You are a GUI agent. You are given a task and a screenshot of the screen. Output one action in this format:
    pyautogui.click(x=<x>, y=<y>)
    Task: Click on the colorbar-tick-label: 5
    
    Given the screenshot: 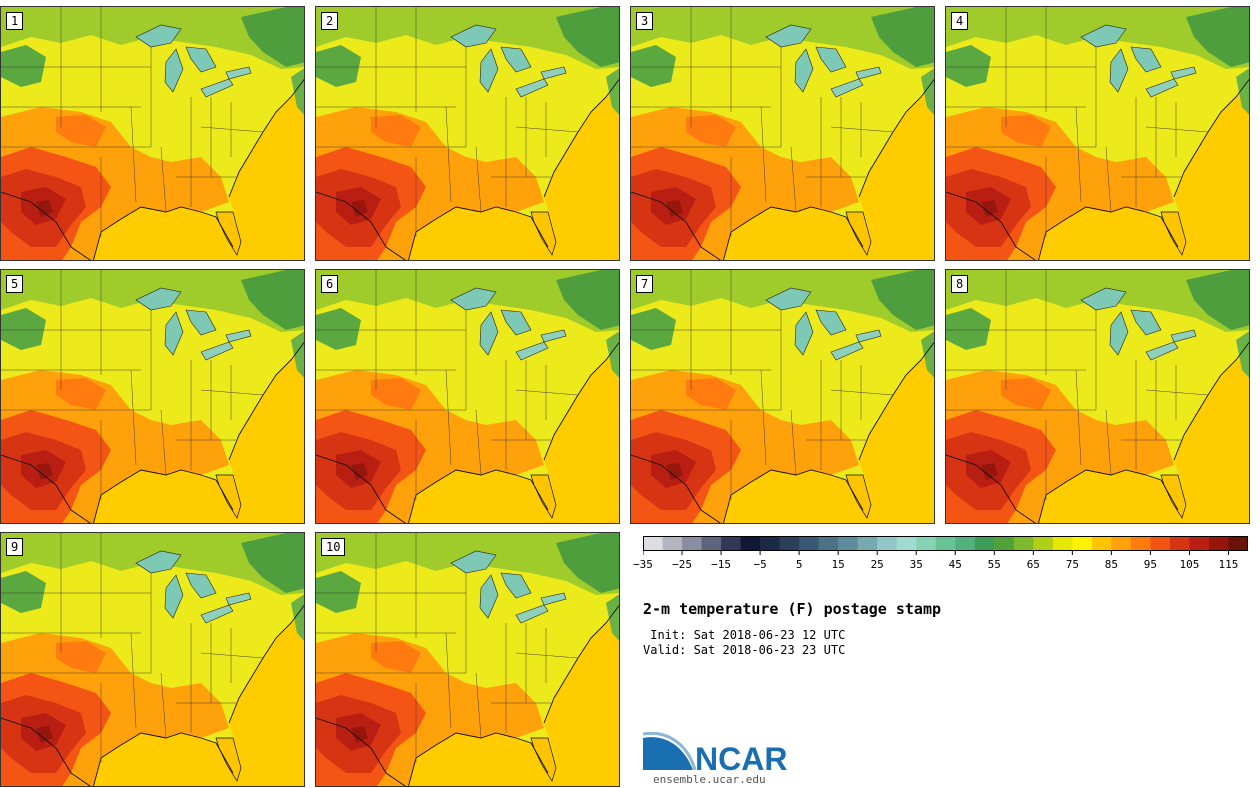 What is the action you would take?
    pyautogui.click(x=799, y=564)
    